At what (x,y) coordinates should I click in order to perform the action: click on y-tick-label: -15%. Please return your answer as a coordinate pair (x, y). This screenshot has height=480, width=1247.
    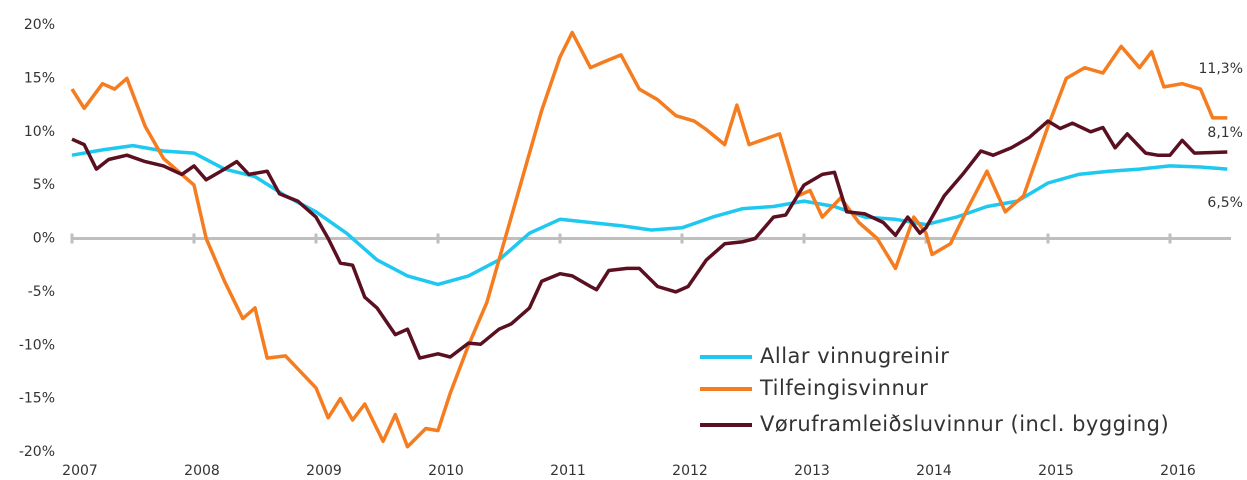
    Looking at the image, I should click on (37, 399).